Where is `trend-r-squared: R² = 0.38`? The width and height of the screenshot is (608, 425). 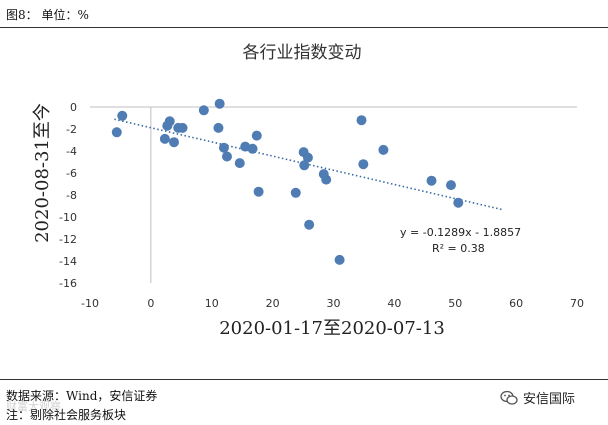
trend-r-squared: R² = 0.38 is located at coordinates (458, 248).